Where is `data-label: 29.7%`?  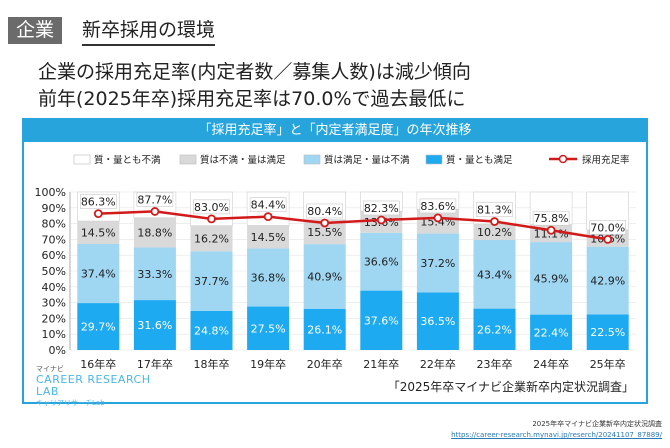
data-label: 29.7% is located at coordinates (98, 327).